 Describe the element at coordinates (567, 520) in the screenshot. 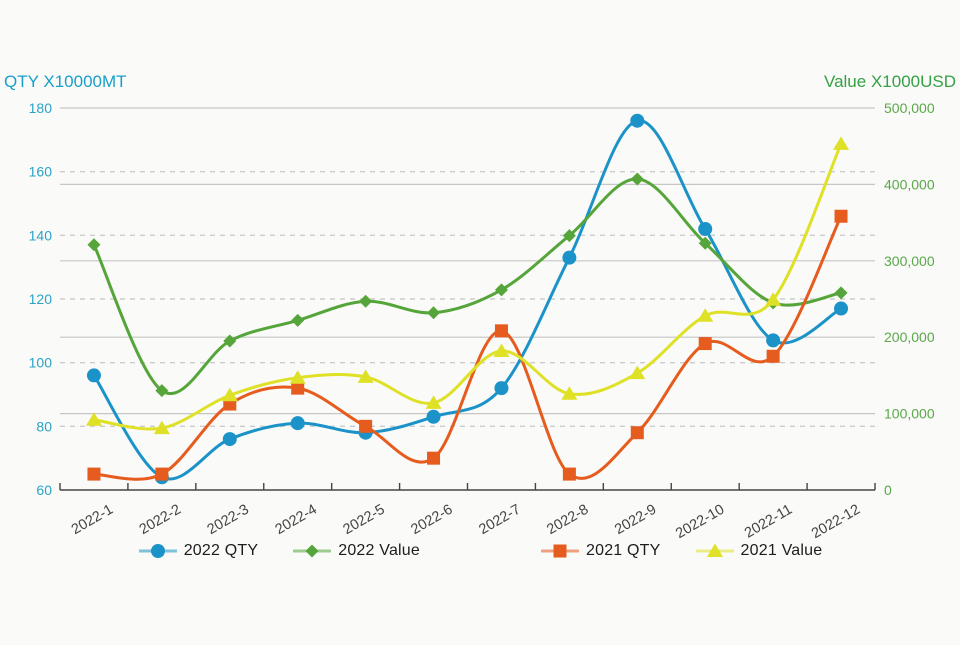

I see `x-tick-label: 2022-8` at that location.